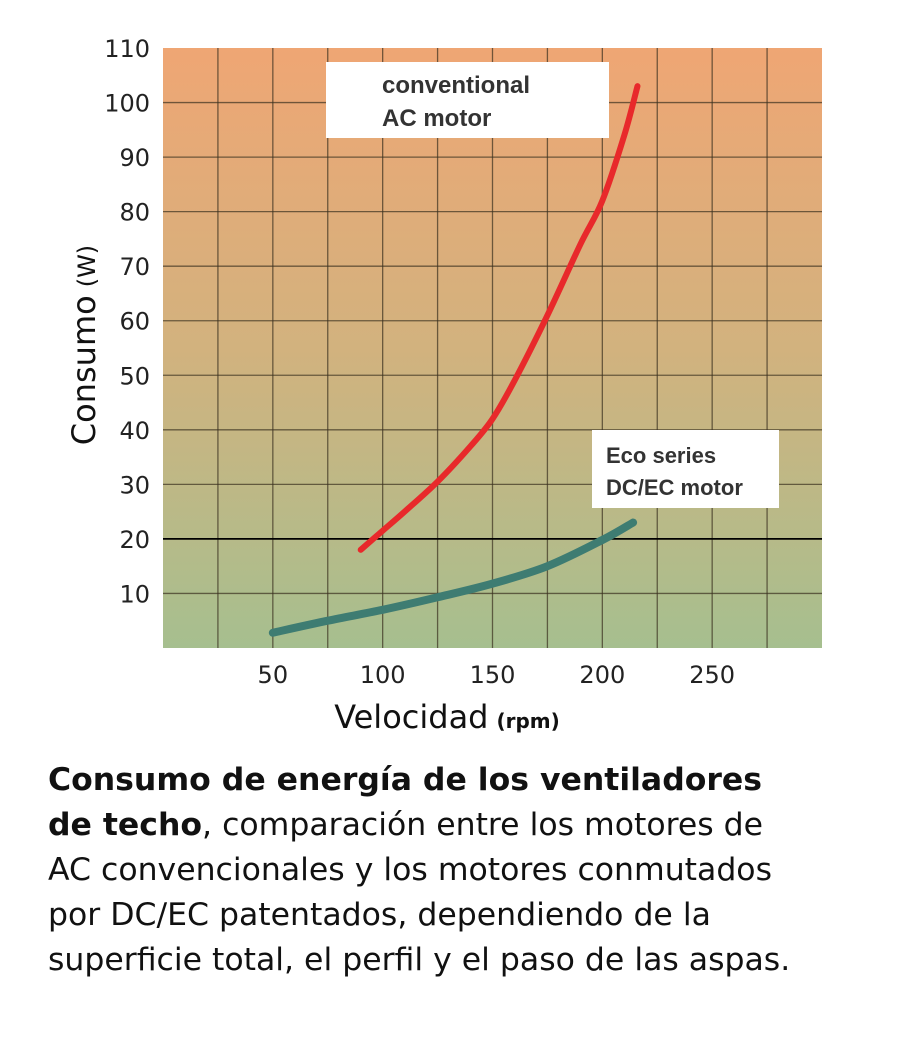 This screenshot has height=1051, width=900. Describe the element at coordinates (134, 594) in the screenshot. I see `y-tick-label: 10` at that location.